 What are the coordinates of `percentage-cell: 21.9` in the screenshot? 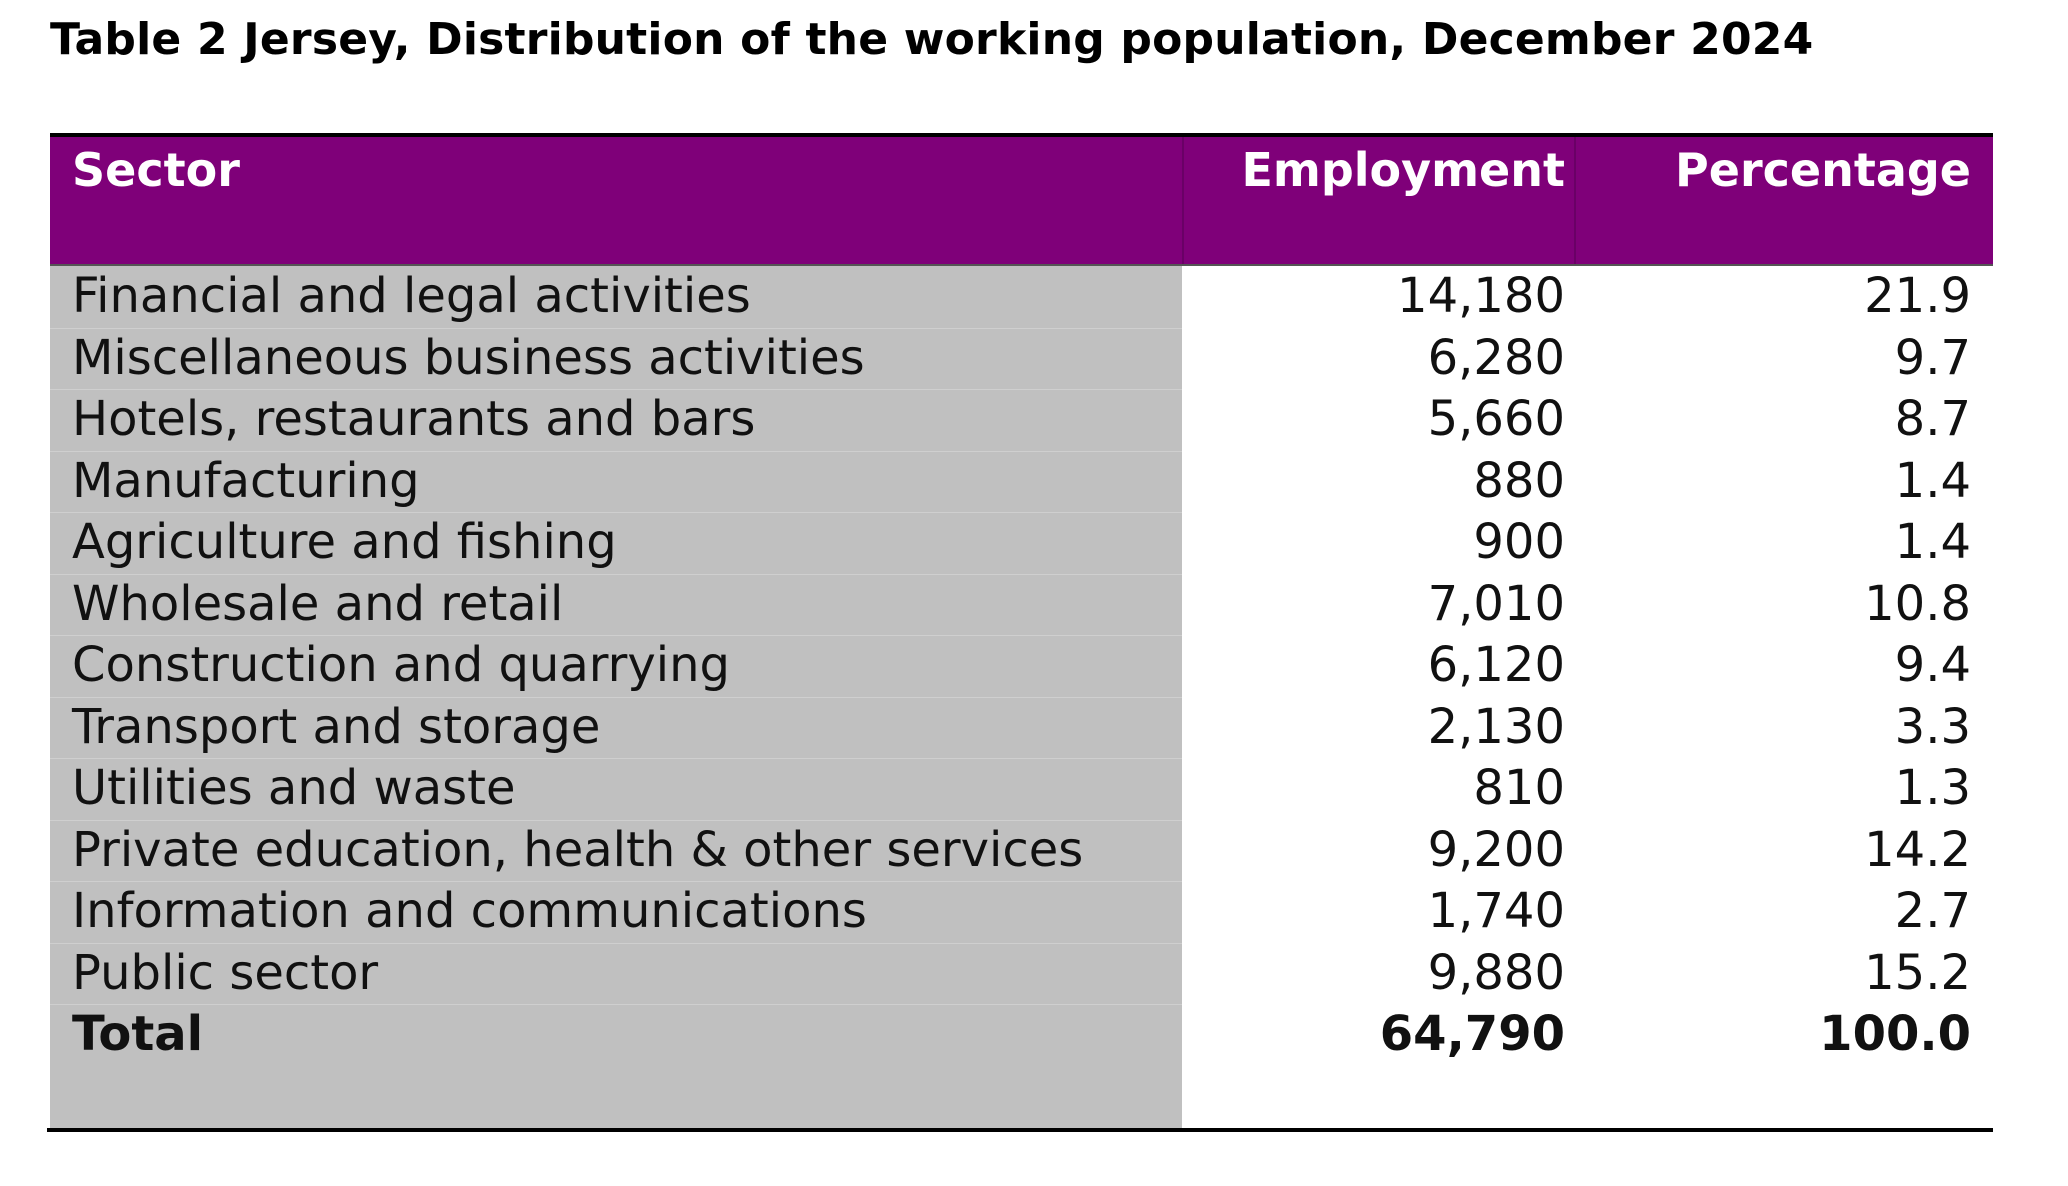 It's located at (1917, 296).